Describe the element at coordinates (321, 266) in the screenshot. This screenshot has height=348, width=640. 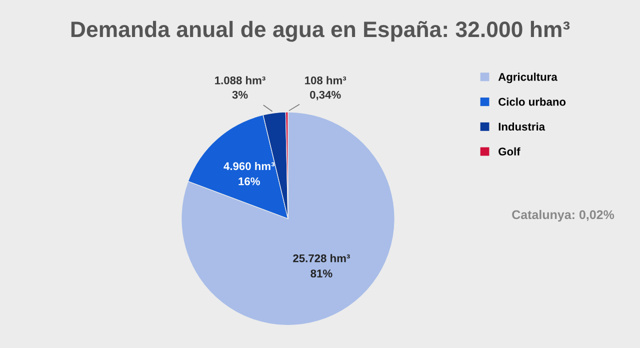
I see `data-label: 25.728 hm³ 81%` at that location.